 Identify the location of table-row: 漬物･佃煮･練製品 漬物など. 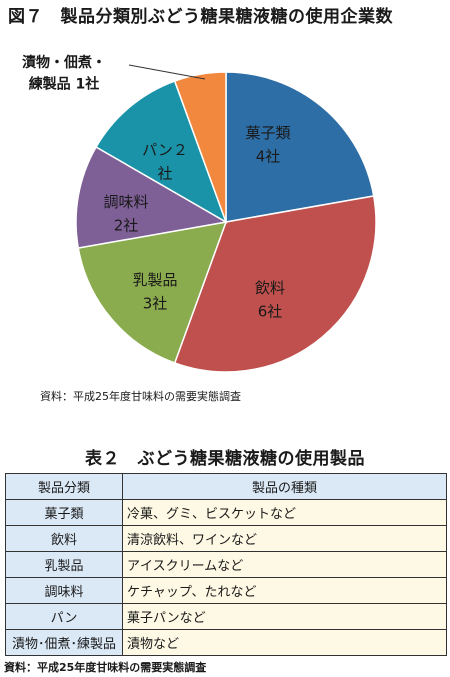
(226, 642).